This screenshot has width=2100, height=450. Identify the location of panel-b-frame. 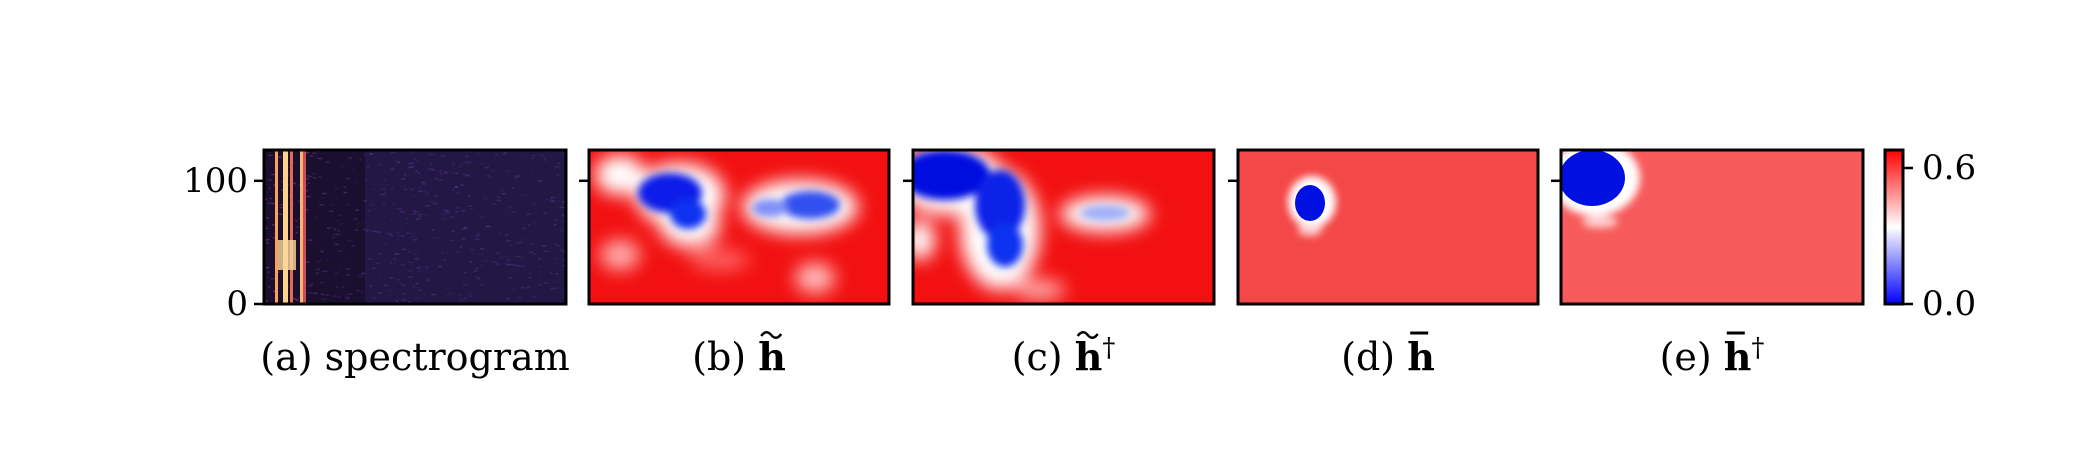
(739, 227).